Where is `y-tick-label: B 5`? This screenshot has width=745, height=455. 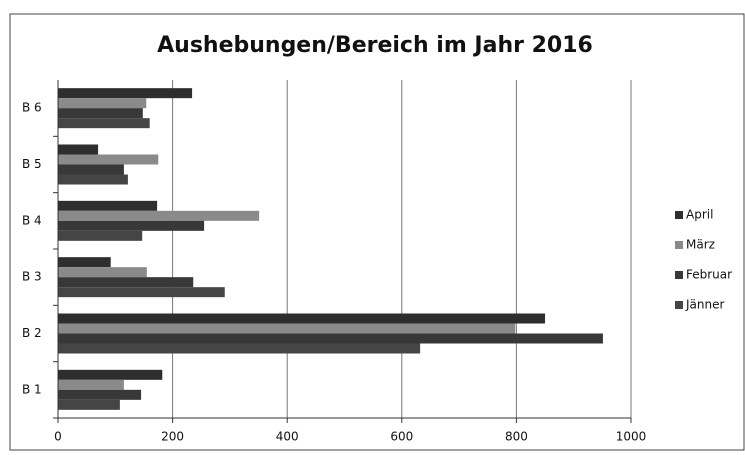 y-tick-label: B 5 is located at coordinates (32, 164).